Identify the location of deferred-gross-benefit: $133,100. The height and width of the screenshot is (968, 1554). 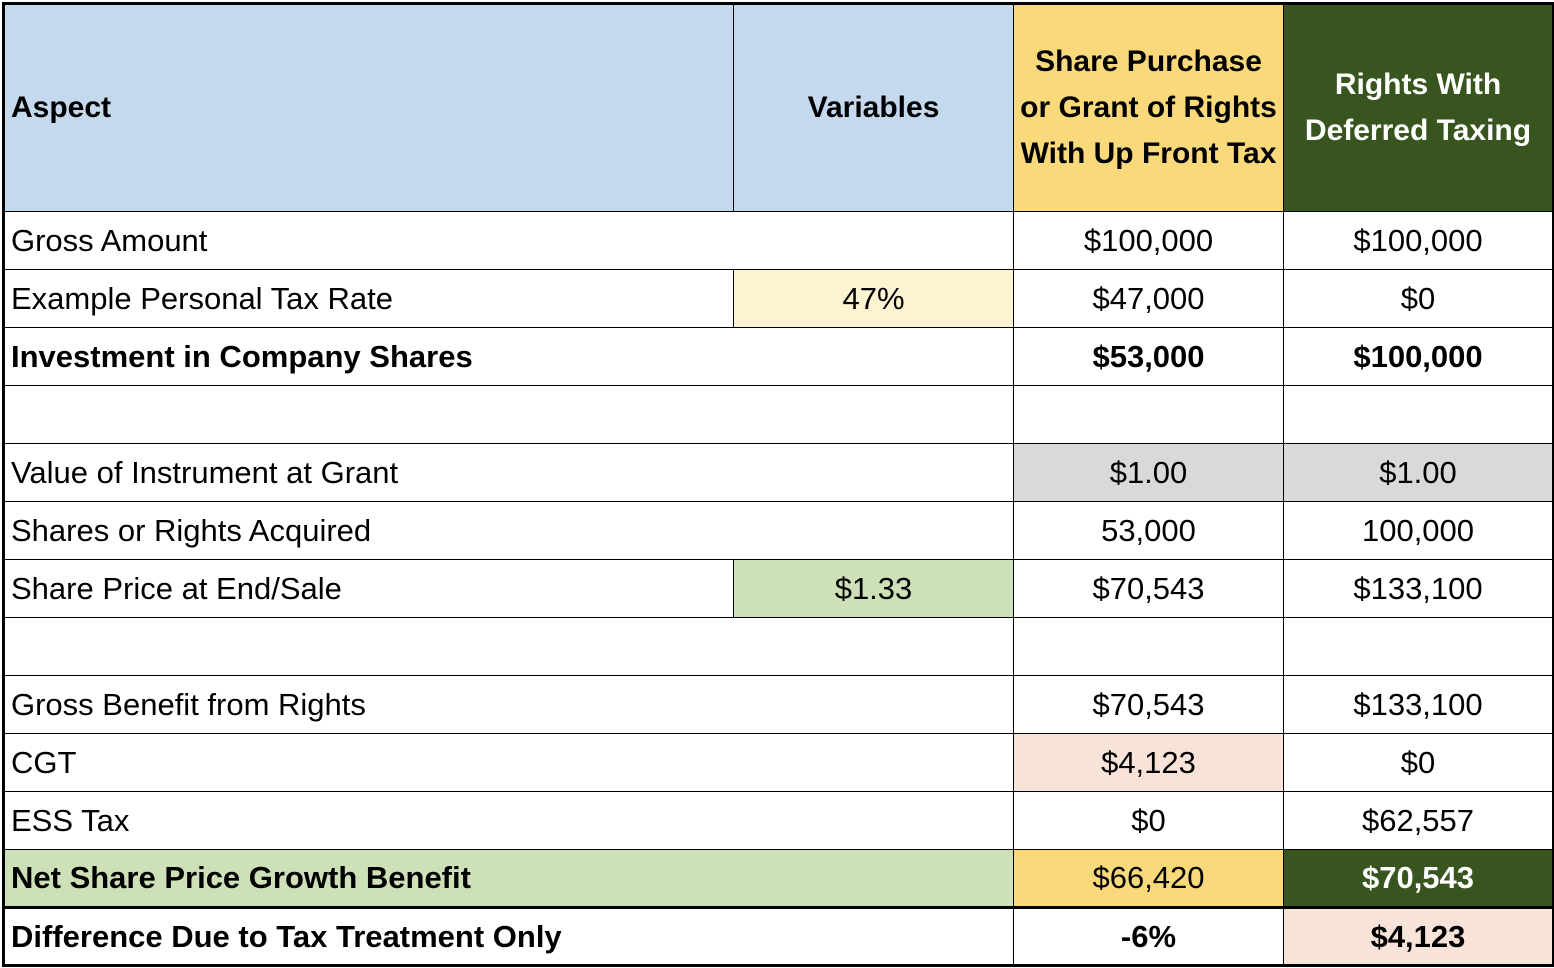
(1418, 704).